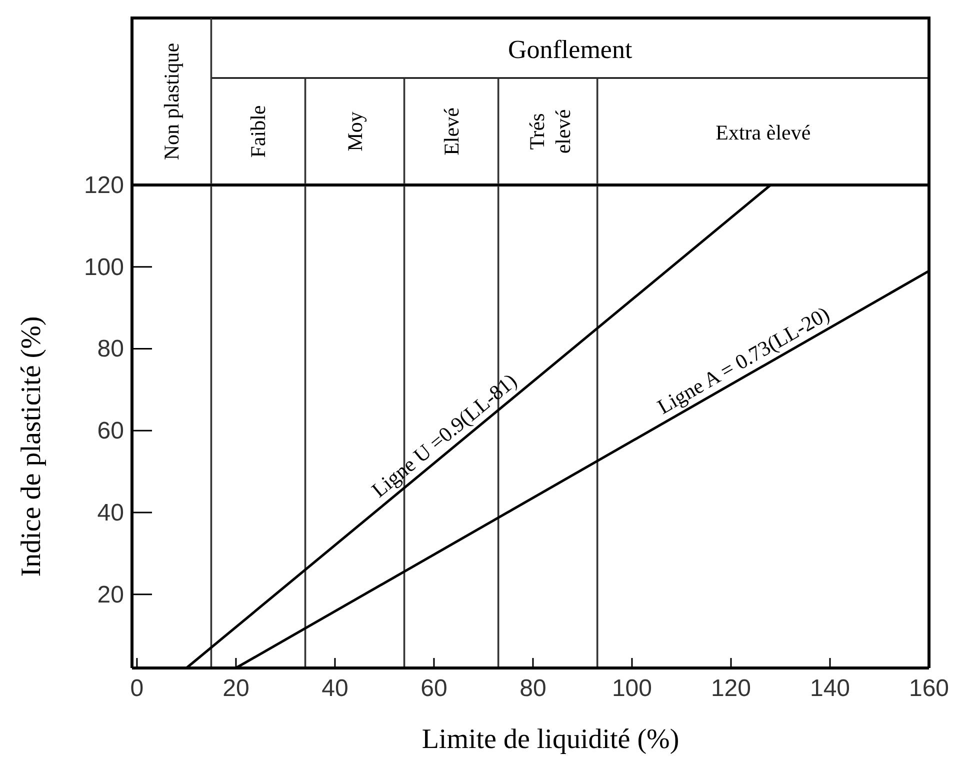  I want to click on text: Gonflement, so click(570, 49).